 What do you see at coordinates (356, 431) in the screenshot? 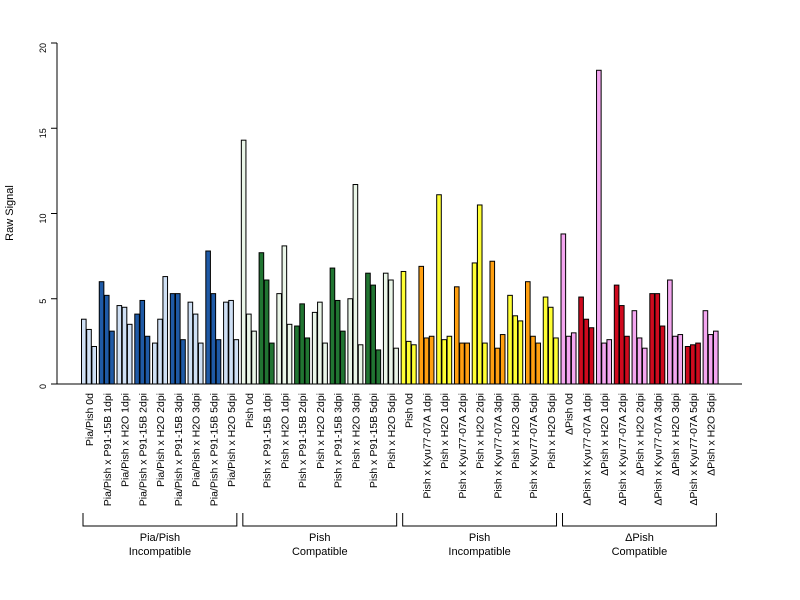
I see `x-tick-label: Pish x H2O 3dpi` at bounding box center [356, 431].